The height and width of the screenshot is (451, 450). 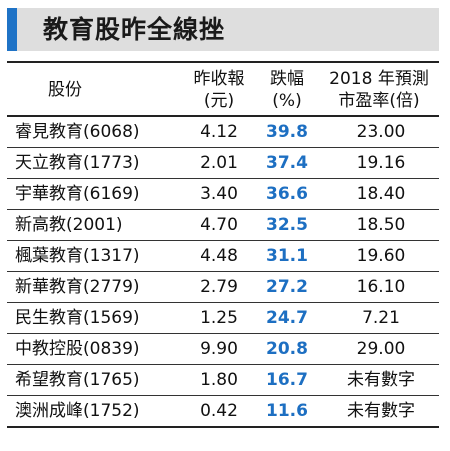 I want to click on table-row: 民生教育(1569) 1.25 24.7 7.21, so click(x=223, y=318).